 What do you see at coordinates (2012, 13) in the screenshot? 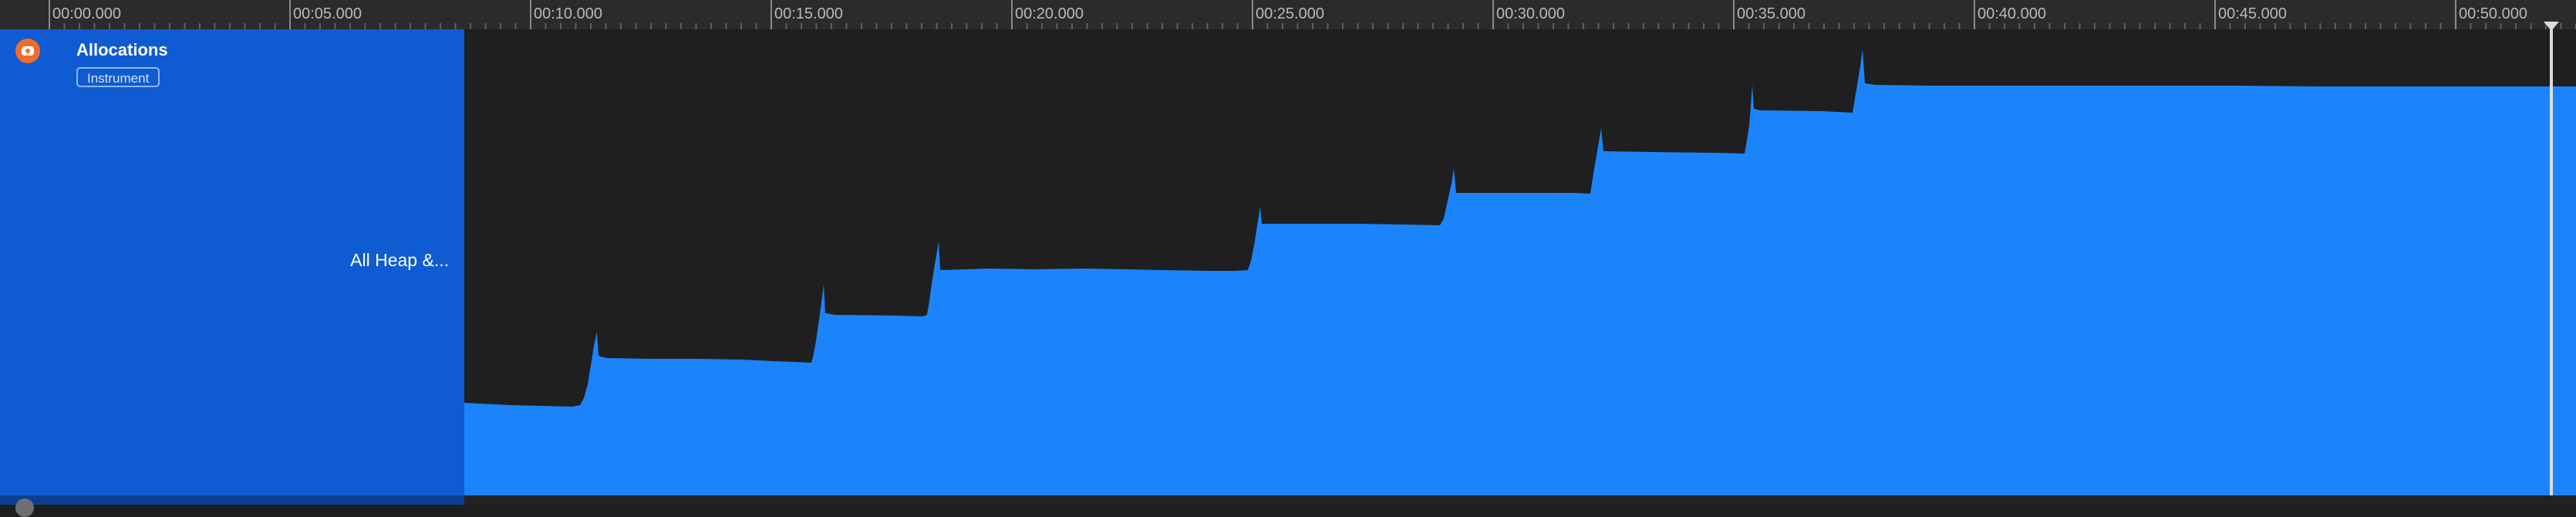
I see `ruler-tick-label: 00:40.000` at bounding box center [2012, 13].